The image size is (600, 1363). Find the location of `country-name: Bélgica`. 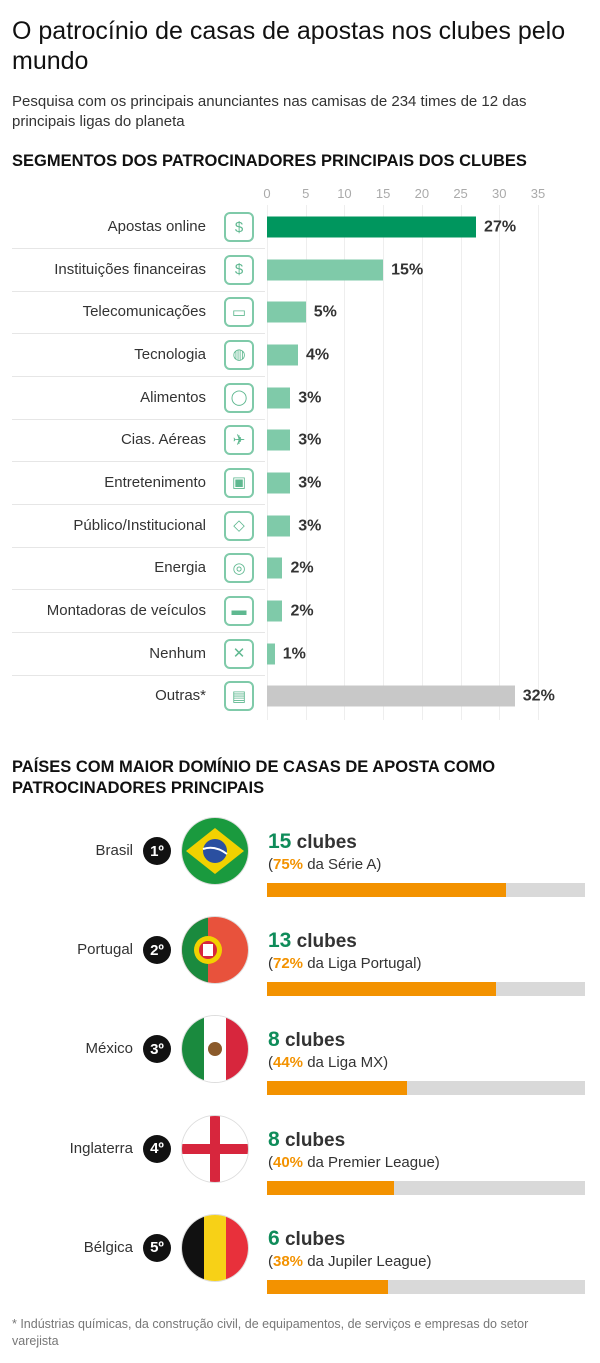

country-name: Bélgica is located at coordinates (108, 1247).